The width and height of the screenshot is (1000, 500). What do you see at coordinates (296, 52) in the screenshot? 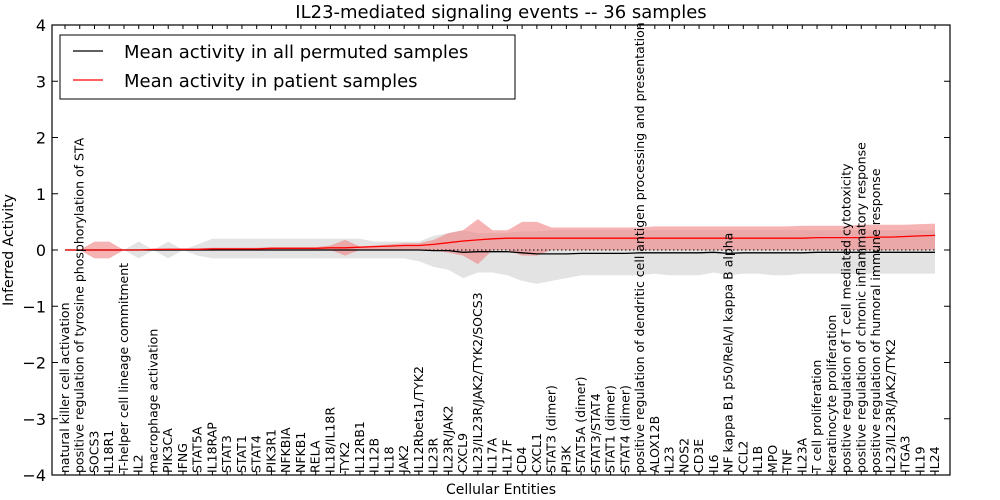
I see `legend-label-permuted: Mean activity in all permuted samples` at bounding box center [296, 52].